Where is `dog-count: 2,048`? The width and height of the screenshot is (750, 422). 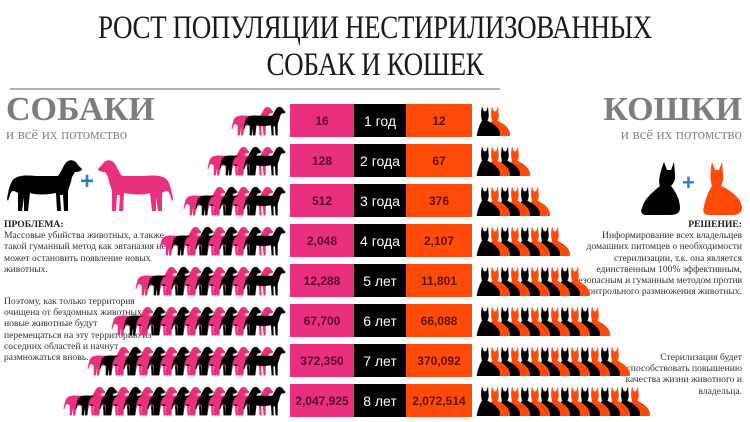
dog-count: 2,048 is located at coordinates (322, 240).